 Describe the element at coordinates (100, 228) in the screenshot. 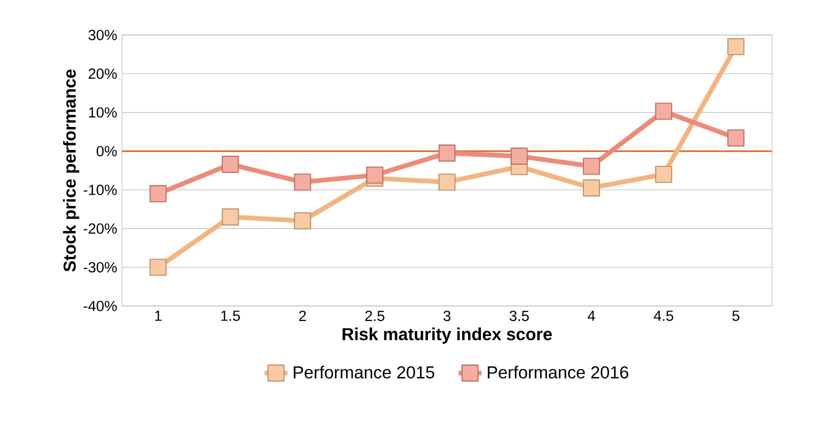

I see `y-tick-label: -20%` at that location.